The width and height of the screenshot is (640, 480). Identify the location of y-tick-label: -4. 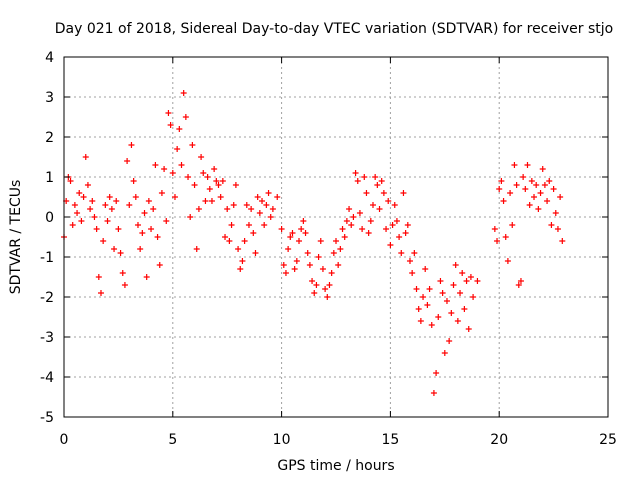
(47, 378).